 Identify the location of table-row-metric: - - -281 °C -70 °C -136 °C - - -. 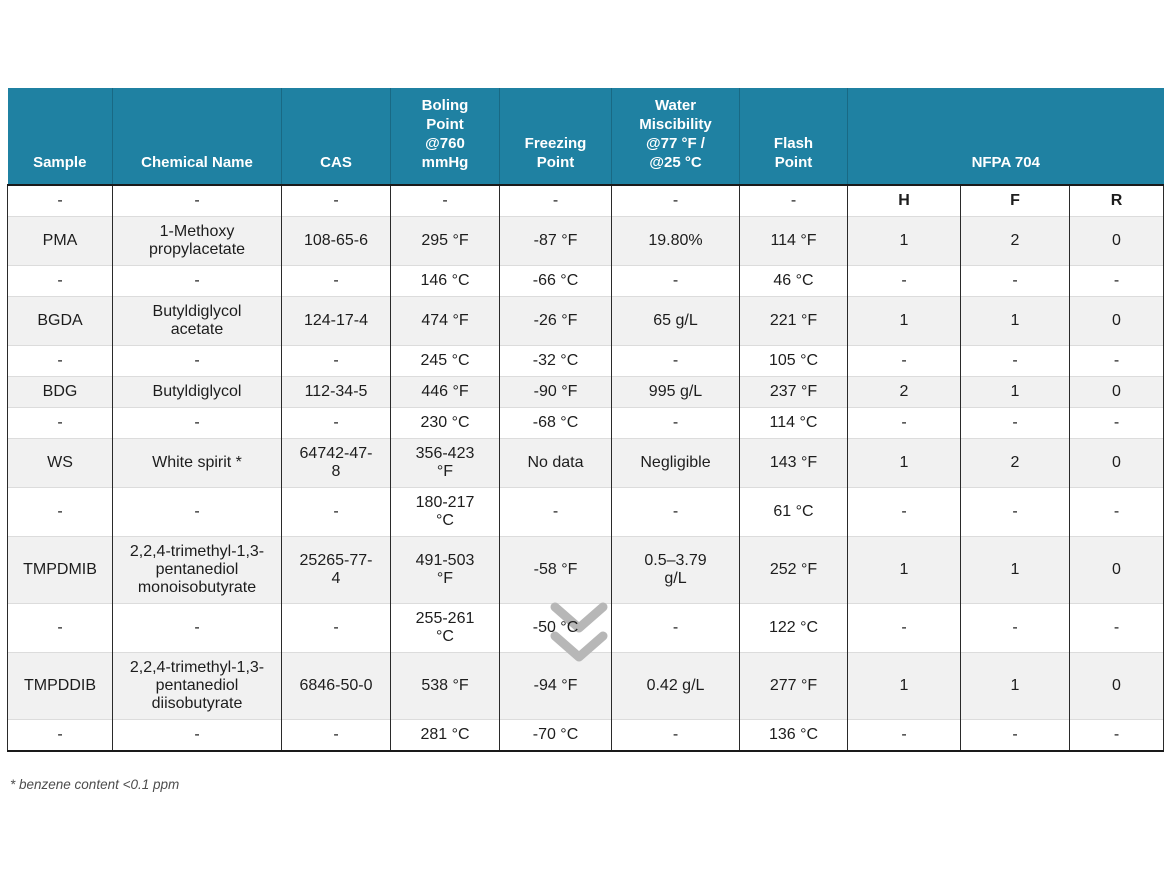
(585, 735).